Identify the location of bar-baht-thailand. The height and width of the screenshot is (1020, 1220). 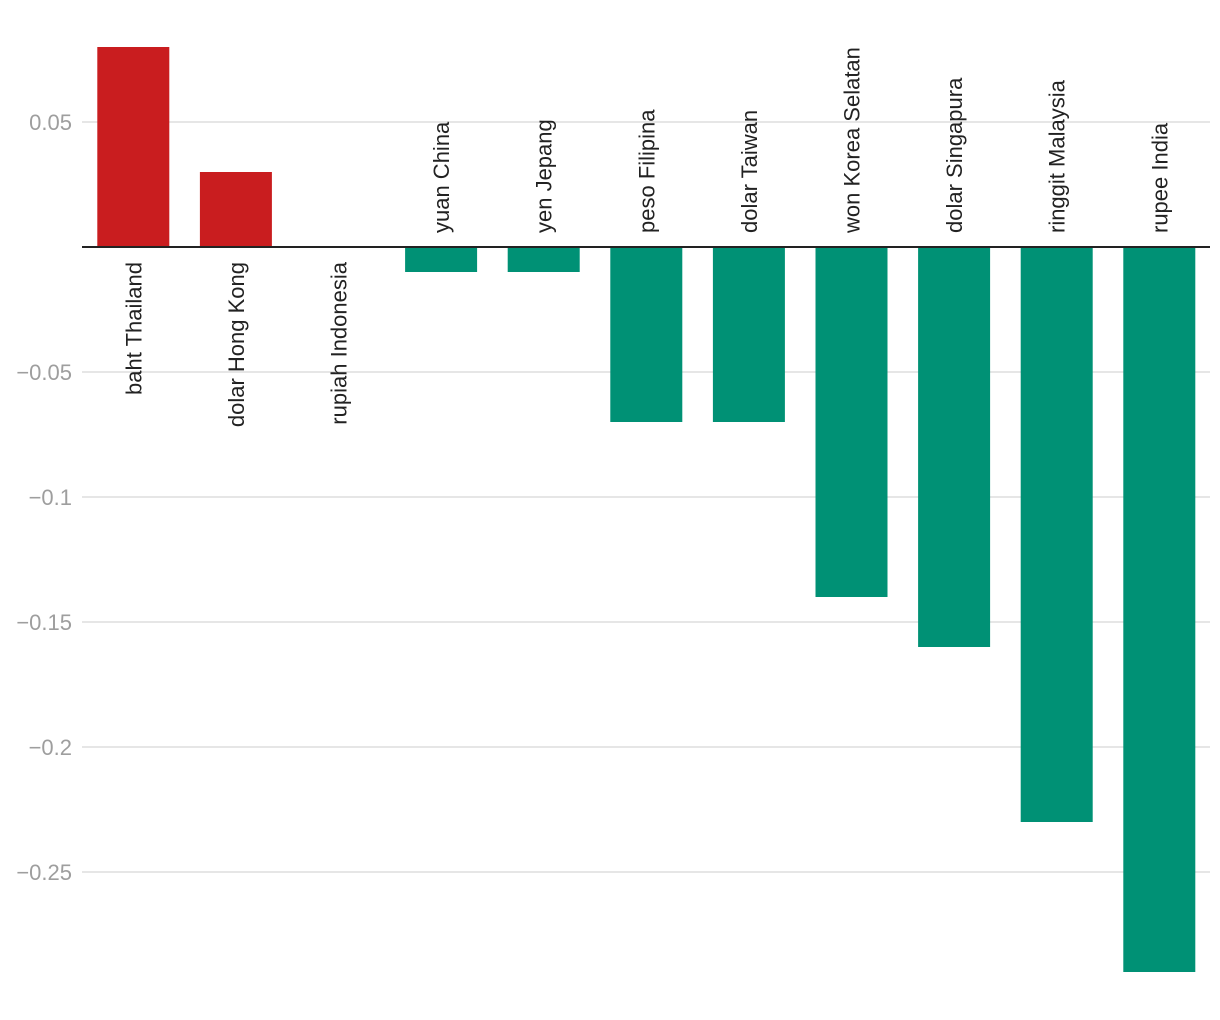
(133, 147).